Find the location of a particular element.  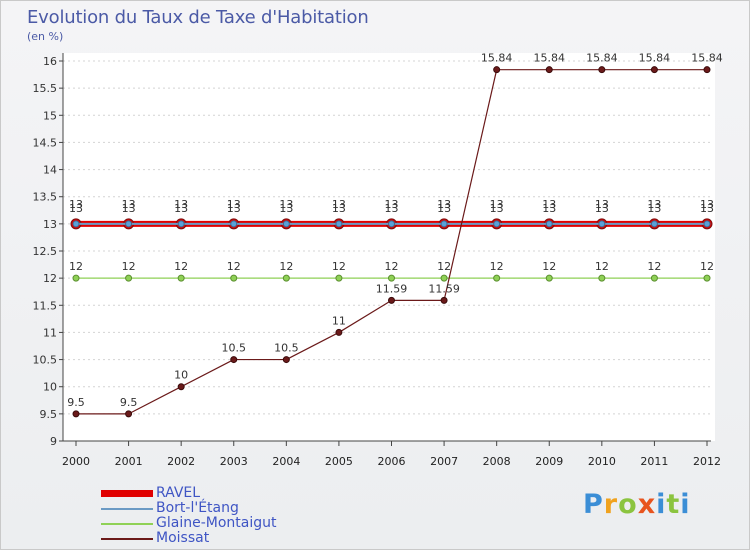

x-tick-label: 2008 is located at coordinates (497, 461).